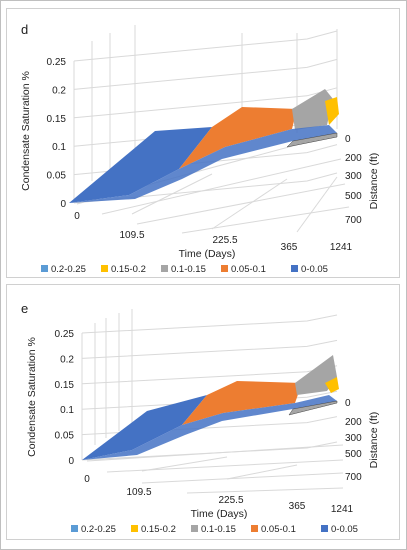 The image size is (407, 550). What do you see at coordinates (24, 308) in the screenshot?
I see `panel-letter: e` at bounding box center [24, 308].